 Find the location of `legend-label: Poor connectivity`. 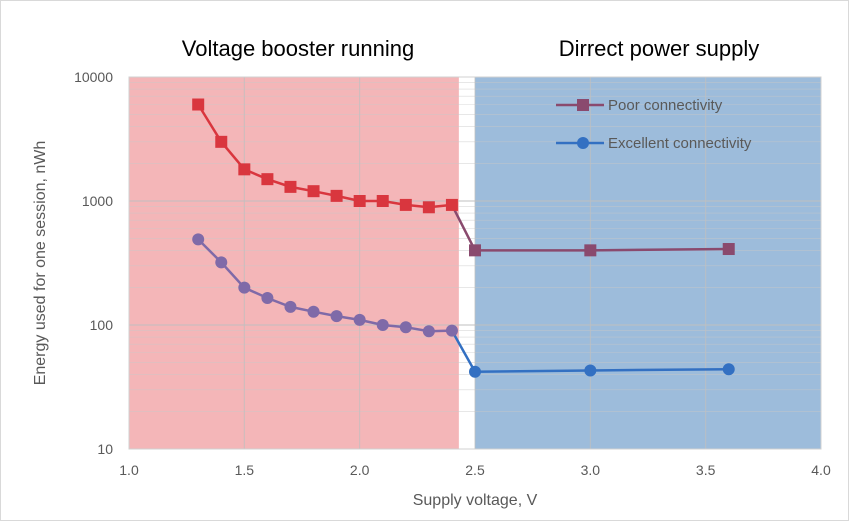

legend-label: Poor connectivity is located at coordinates (665, 105).